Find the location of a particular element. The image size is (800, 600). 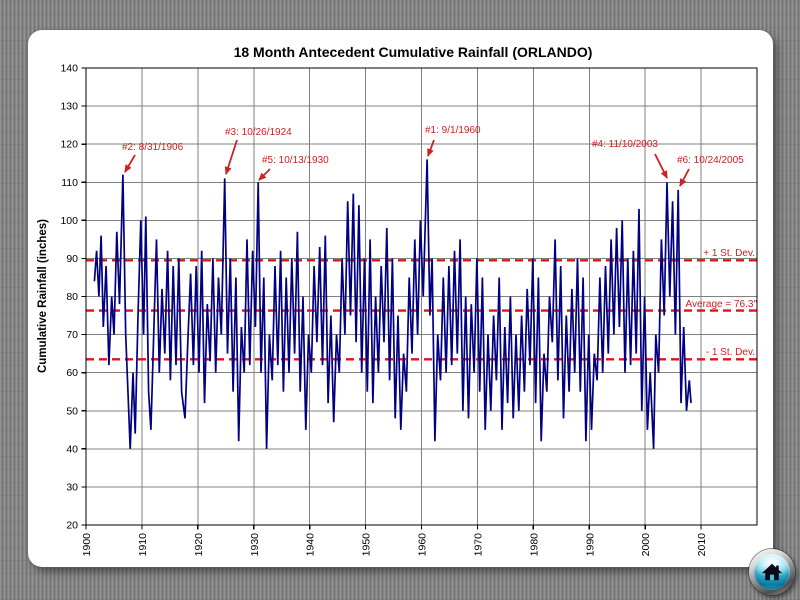

annotation-label: #5: 10/13/1930 is located at coordinates (295, 160).